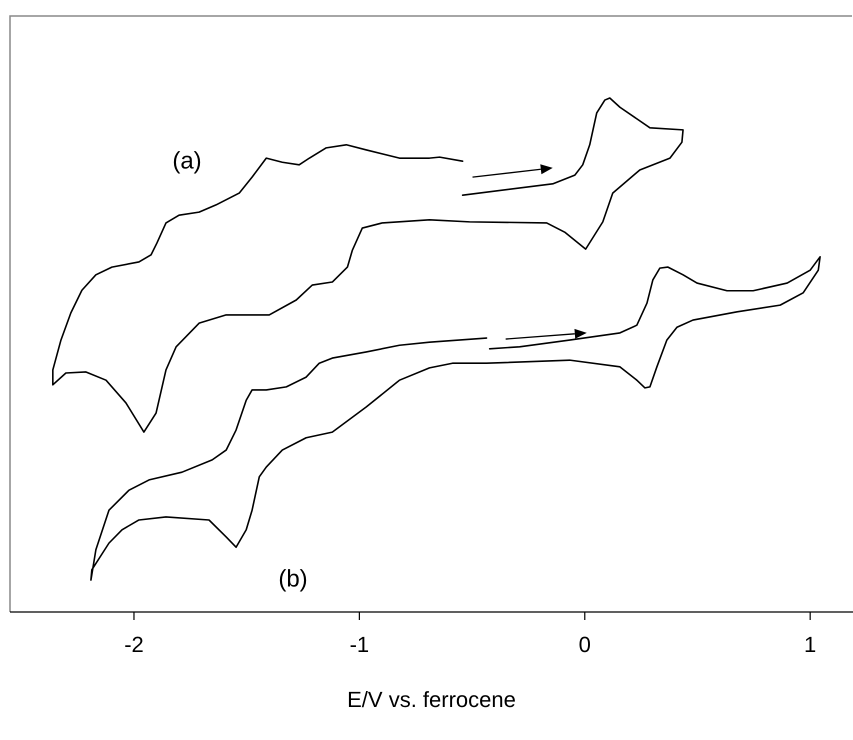 Image resolution: width=853 pixels, height=740 pixels. I want to click on x-axis-title: E/V vs. ferrocene, so click(431, 699).